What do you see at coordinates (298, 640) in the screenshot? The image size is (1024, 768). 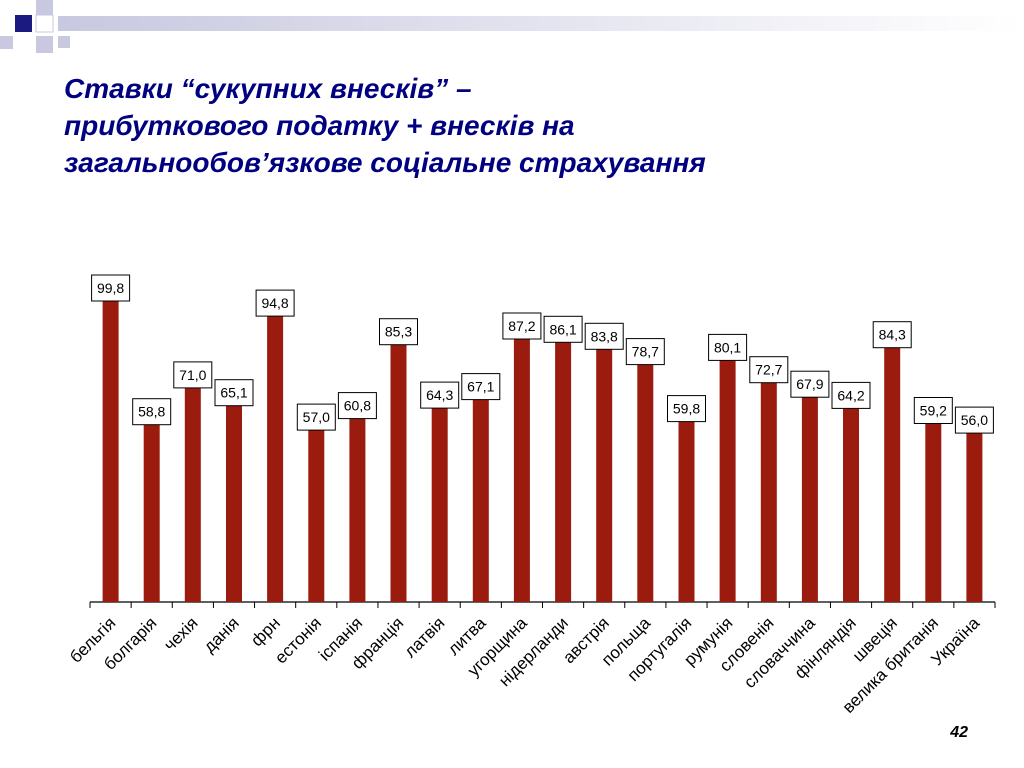 I see `category-label: естонія` at bounding box center [298, 640].